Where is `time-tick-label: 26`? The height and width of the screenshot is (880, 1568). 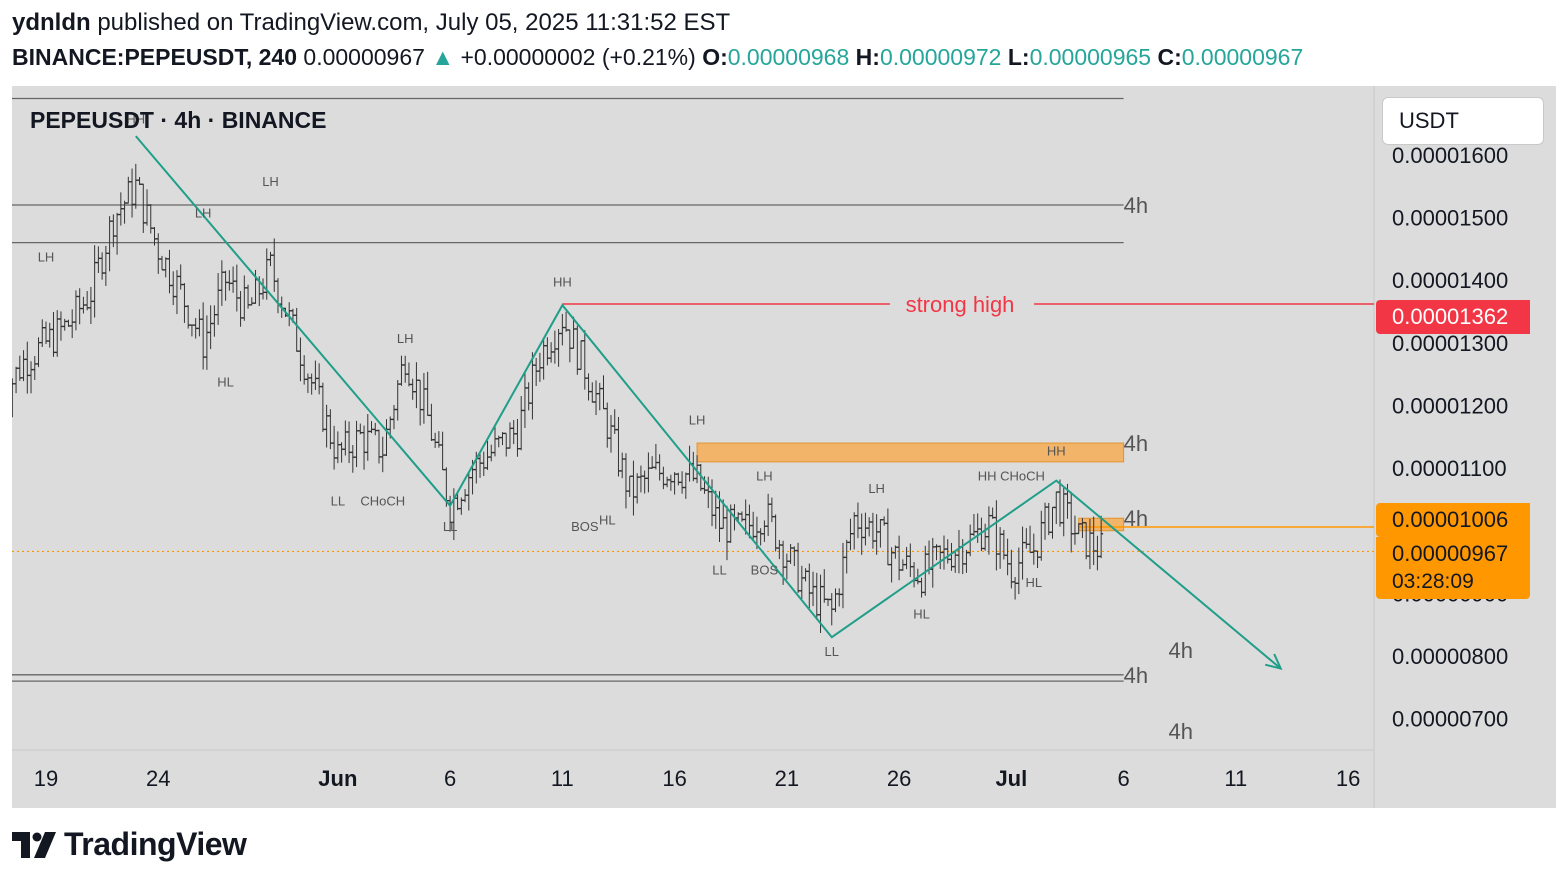 time-tick-label: 26 is located at coordinates (899, 778).